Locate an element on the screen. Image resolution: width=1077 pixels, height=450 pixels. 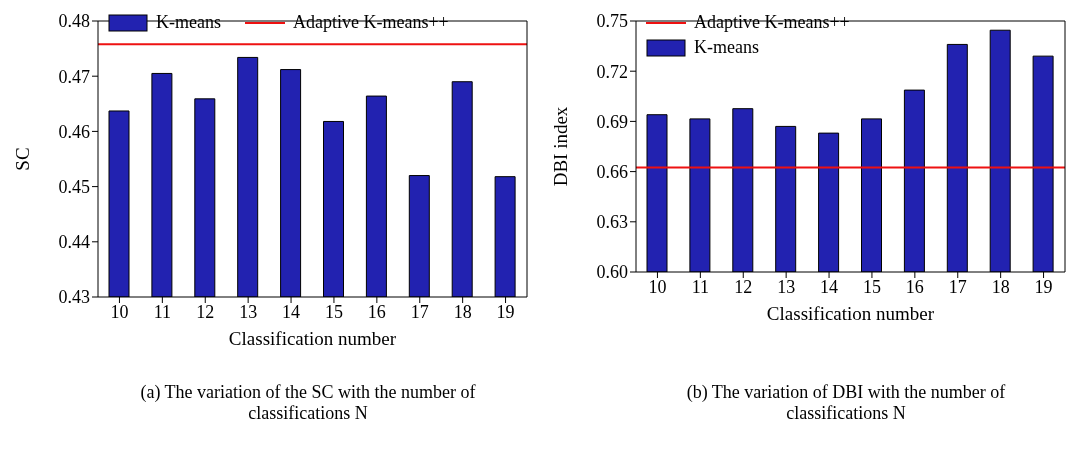
text: (b) The variation of DBI with the number of classifications N is located at coordinates (846, 403).